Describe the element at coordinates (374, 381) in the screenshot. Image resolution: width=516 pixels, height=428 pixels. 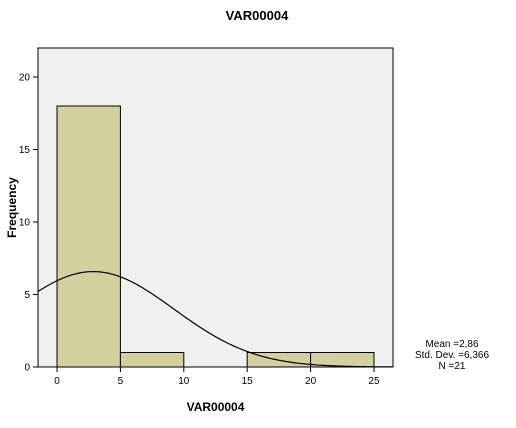
I see `x-tick-label-25: 25` at that location.